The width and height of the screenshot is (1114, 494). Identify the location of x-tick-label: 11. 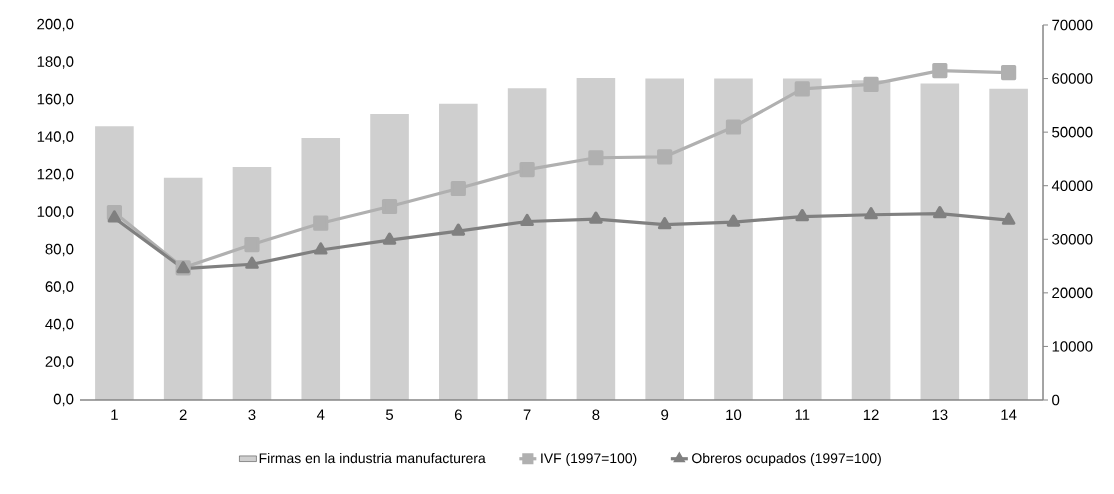
(802, 414).